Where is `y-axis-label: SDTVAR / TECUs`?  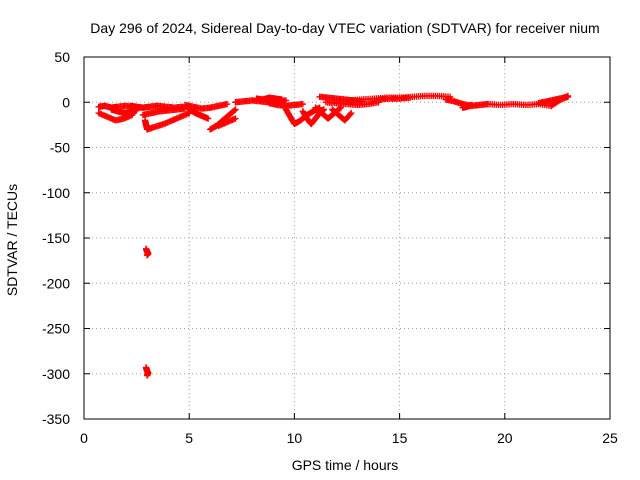
y-axis-label: SDTVAR / TECUs is located at coordinates (12, 240).